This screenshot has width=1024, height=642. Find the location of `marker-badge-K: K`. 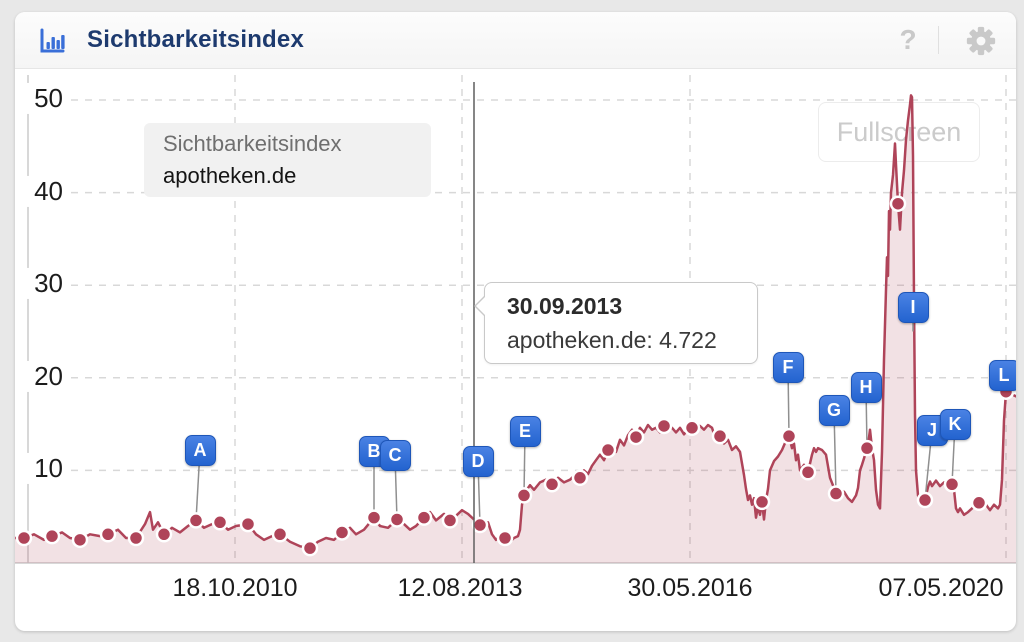

marker-badge-K: K is located at coordinates (955, 424).